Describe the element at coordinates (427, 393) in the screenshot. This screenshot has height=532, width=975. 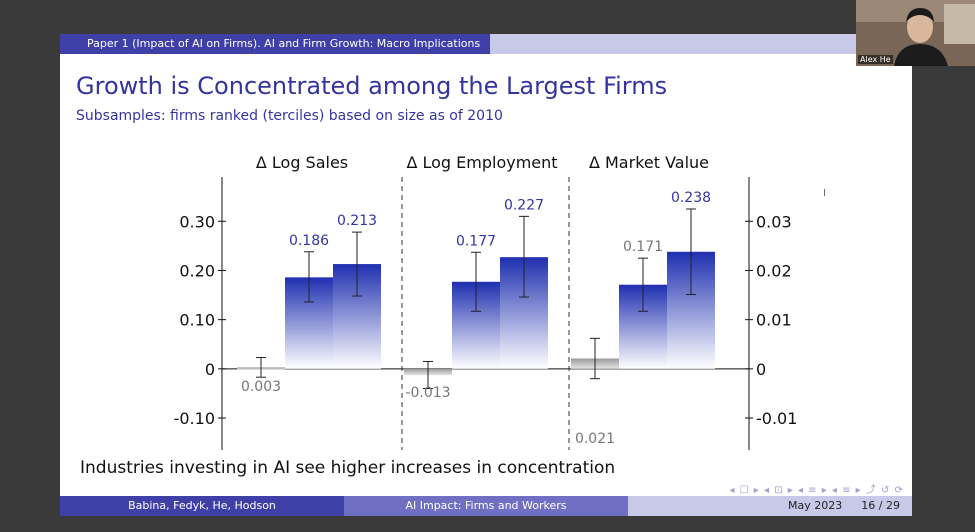
I see `data-label: -0.013` at that location.